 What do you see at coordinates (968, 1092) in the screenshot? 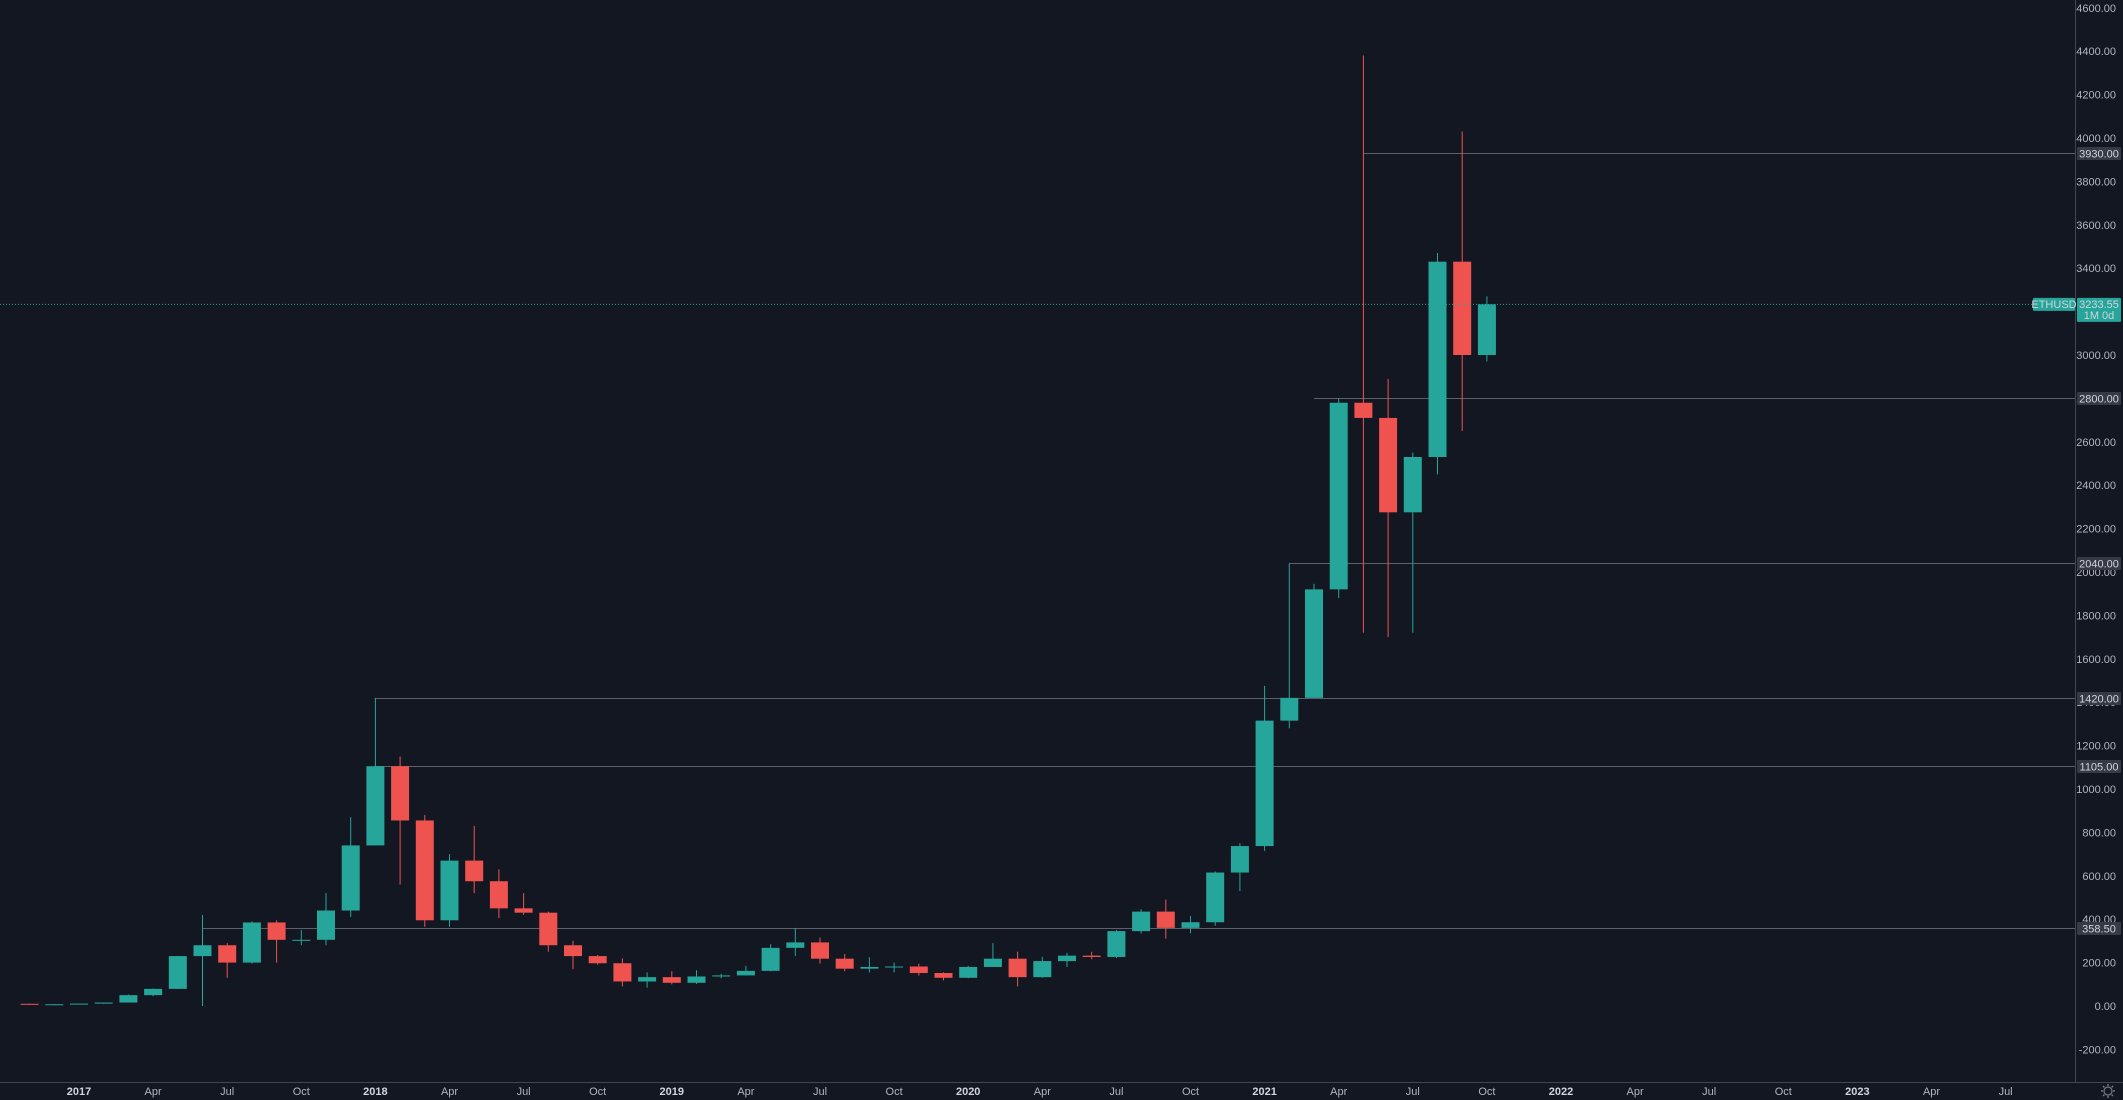
I see `time-tick-label: 2020` at bounding box center [968, 1092].